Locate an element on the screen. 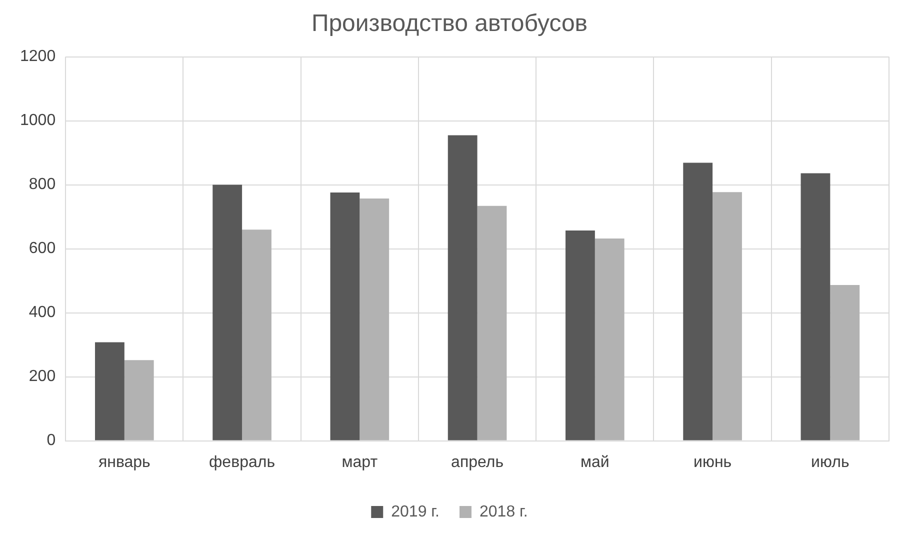 Image resolution: width=913 pixels, height=540 pixels. y-tick-label: 0 is located at coordinates (51, 441).